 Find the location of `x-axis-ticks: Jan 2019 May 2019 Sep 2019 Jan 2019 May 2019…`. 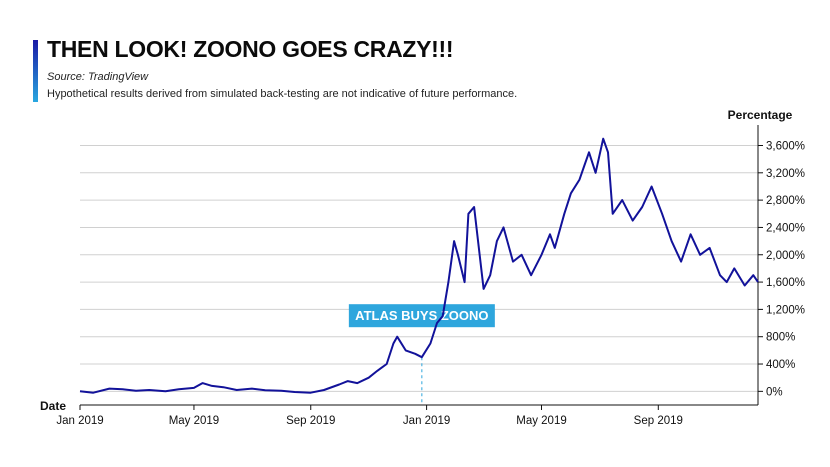

x-axis-ticks: Jan 2019 May 2019 Sep 2019 Jan 2019 May 2019… is located at coordinates (369, 416).